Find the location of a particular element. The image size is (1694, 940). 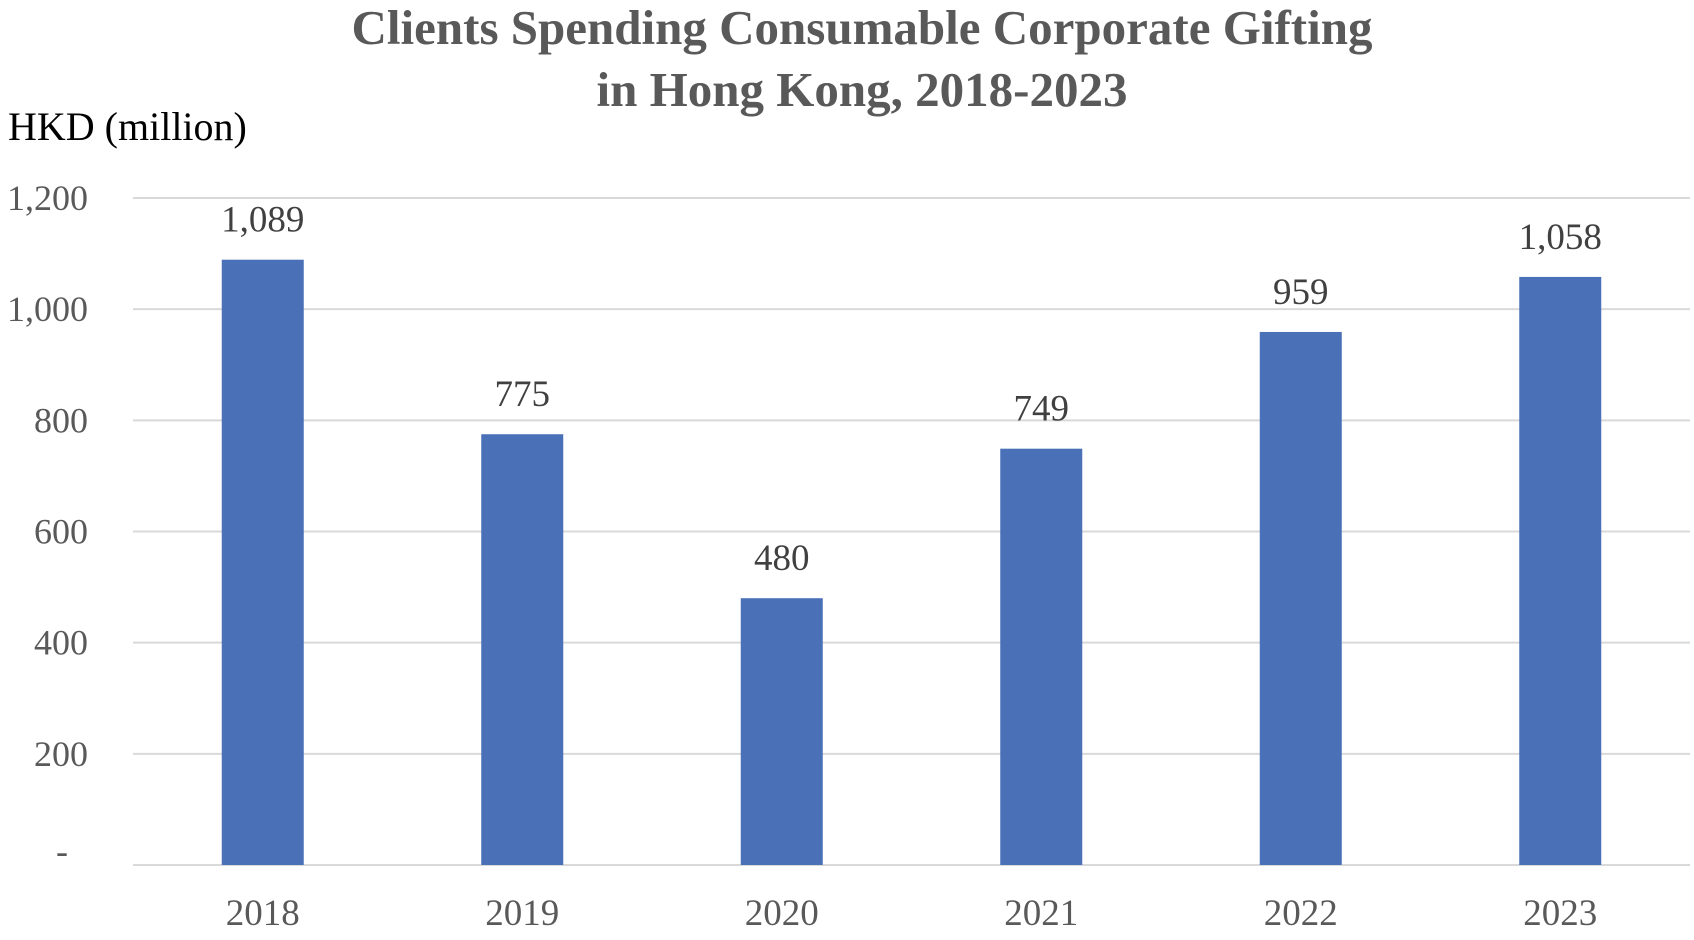

bar-2023 is located at coordinates (1560, 570).